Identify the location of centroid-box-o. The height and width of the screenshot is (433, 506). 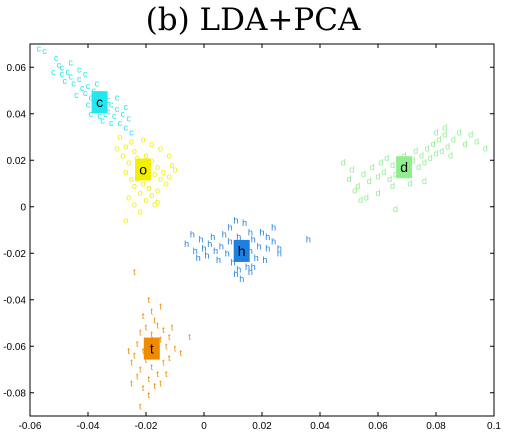
(143, 169).